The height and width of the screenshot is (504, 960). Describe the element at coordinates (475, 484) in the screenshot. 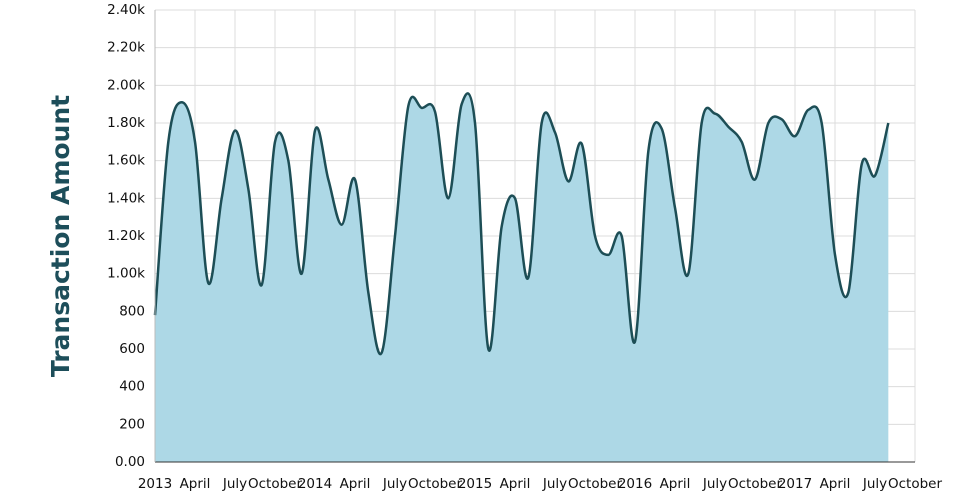

I see `x-tick-label: 2015` at that location.